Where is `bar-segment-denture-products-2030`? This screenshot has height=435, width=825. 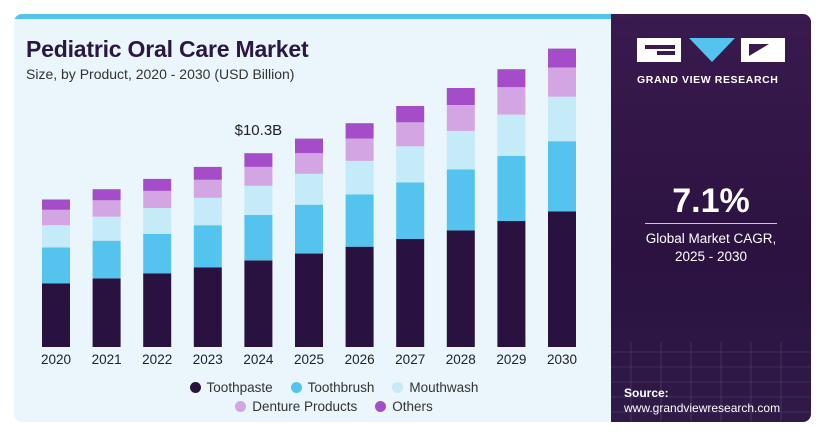
bar-segment-denture-products-2030 is located at coordinates (562, 82).